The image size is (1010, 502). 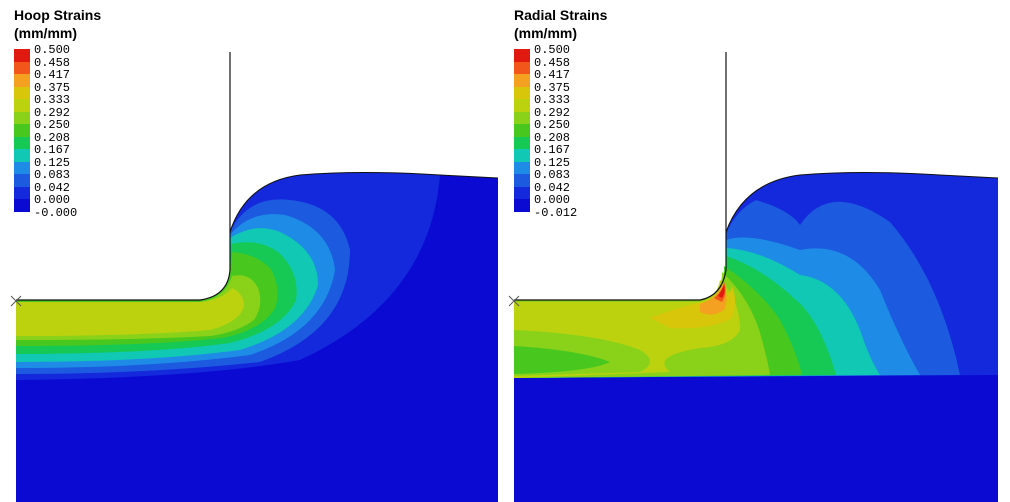 I want to click on band-0.417, so click(x=713, y=299).